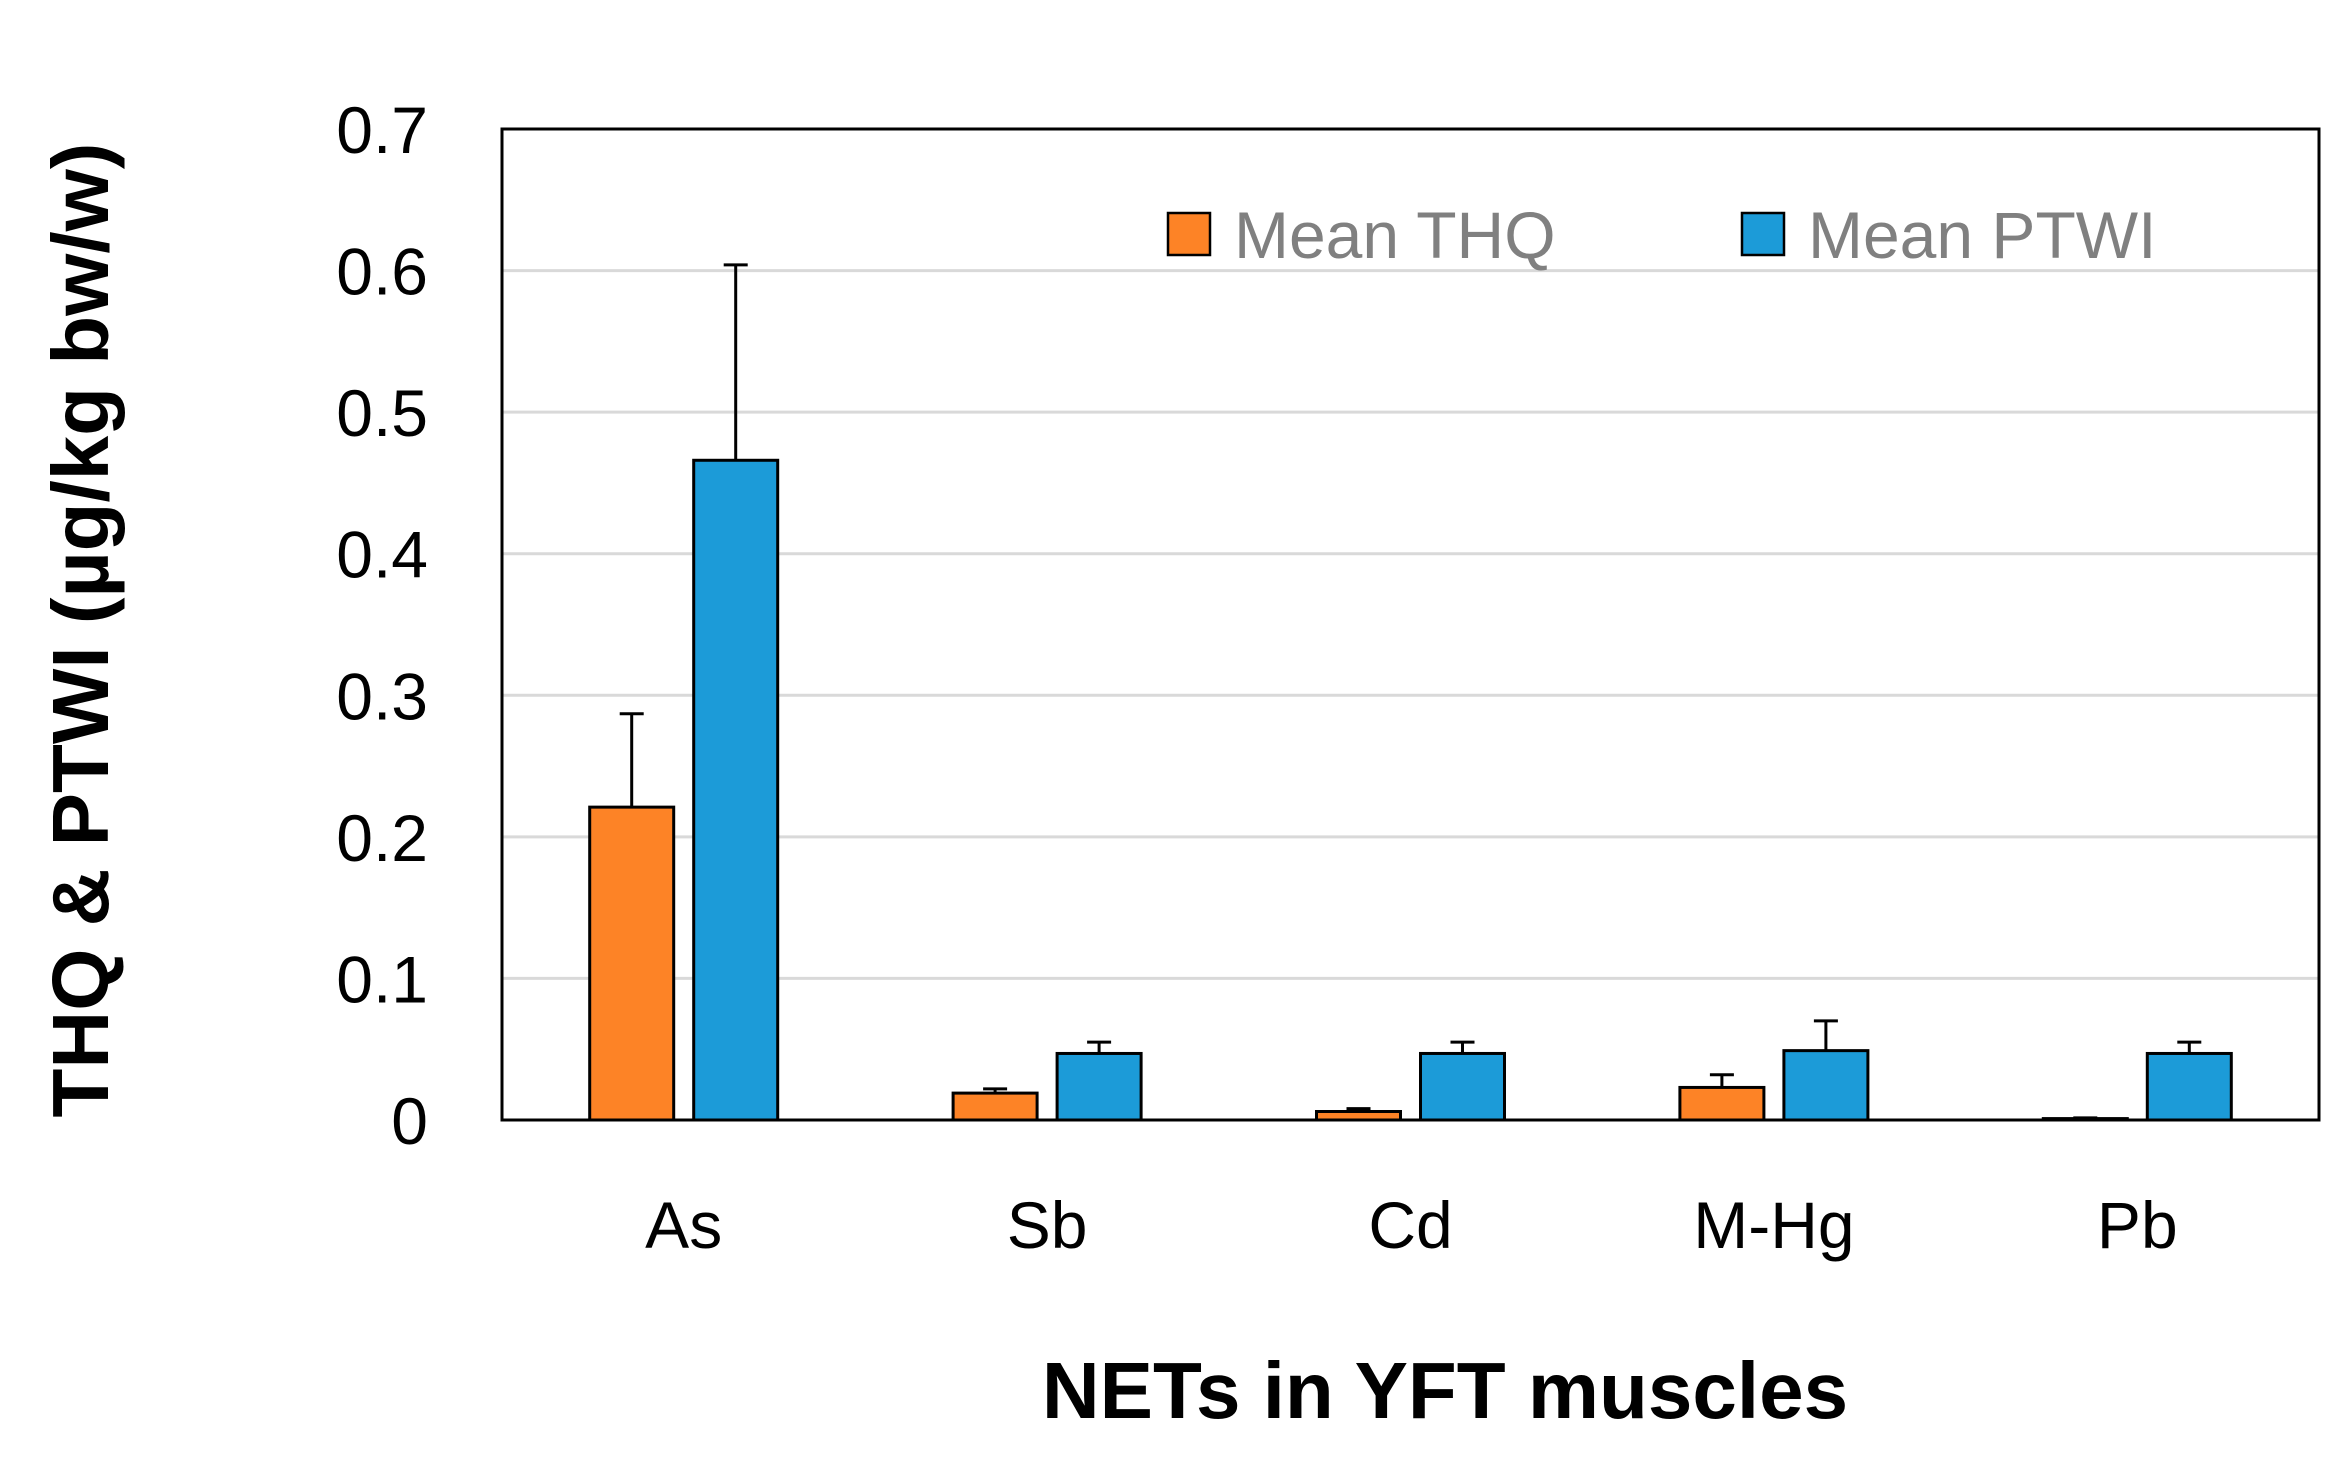 The image size is (2341, 1460). I want to click on bar-mean-thq-sb, so click(995, 1106).